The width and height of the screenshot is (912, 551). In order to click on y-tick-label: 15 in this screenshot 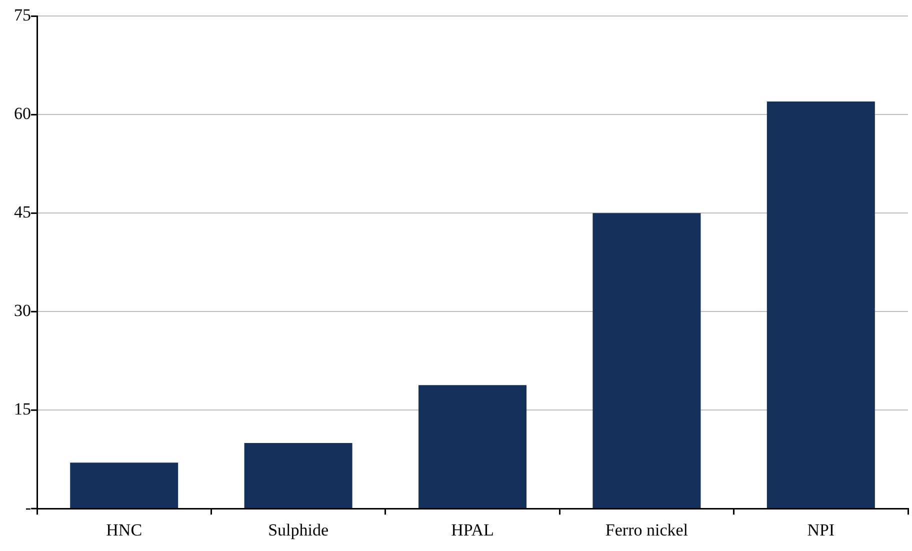, I will do `click(22, 409)`.